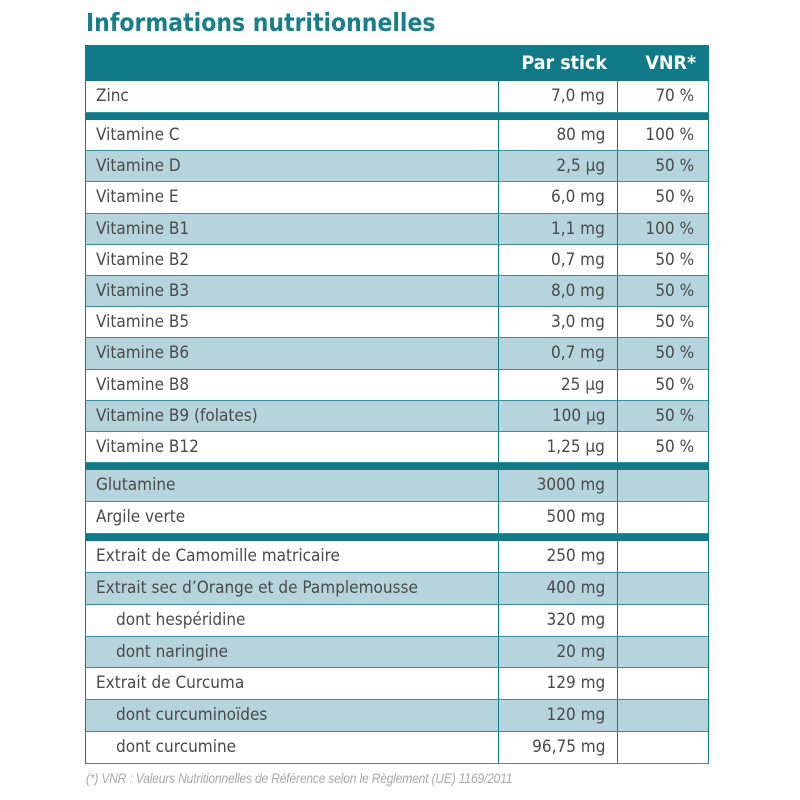  What do you see at coordinates (397, 229) in the screenshot?
I see `table-row: Vitamine B1 1,1 mg 100 %` at bounding box center [397, 229].